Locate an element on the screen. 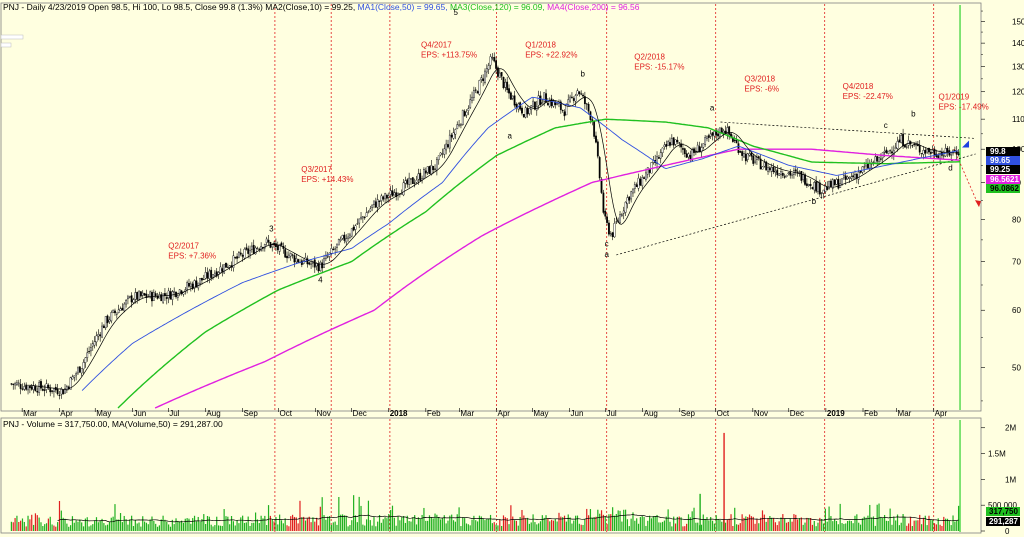 Image resolution: width=1024 pixels, height=537 pixels. price-tick-label: 70 is located at coordinates (1016, 262).